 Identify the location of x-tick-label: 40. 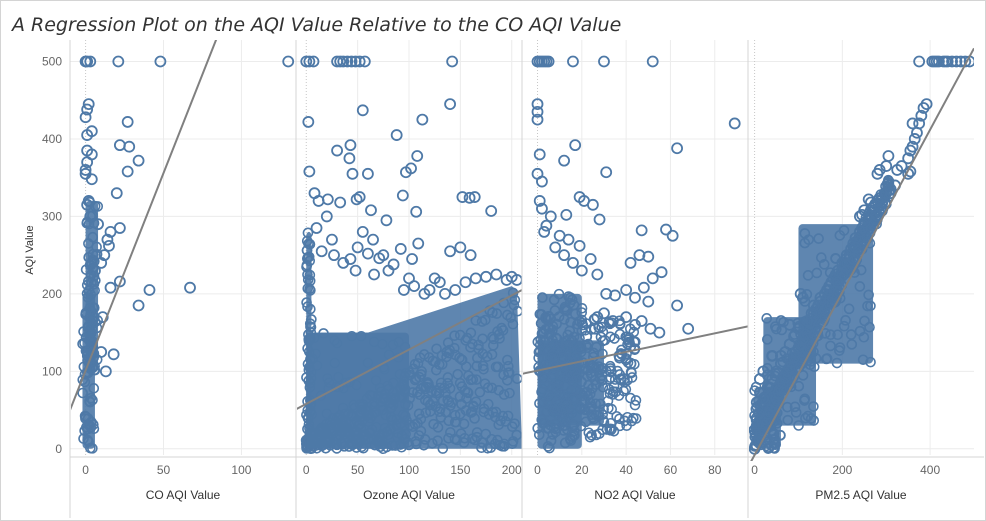
(626, 470).